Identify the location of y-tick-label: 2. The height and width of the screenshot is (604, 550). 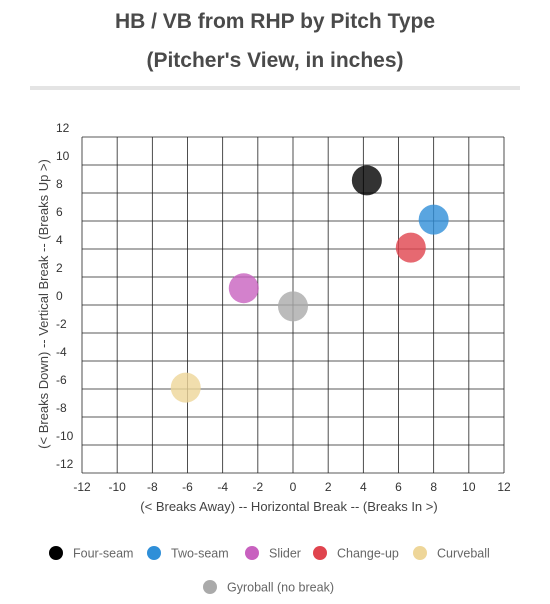
(59, 268).